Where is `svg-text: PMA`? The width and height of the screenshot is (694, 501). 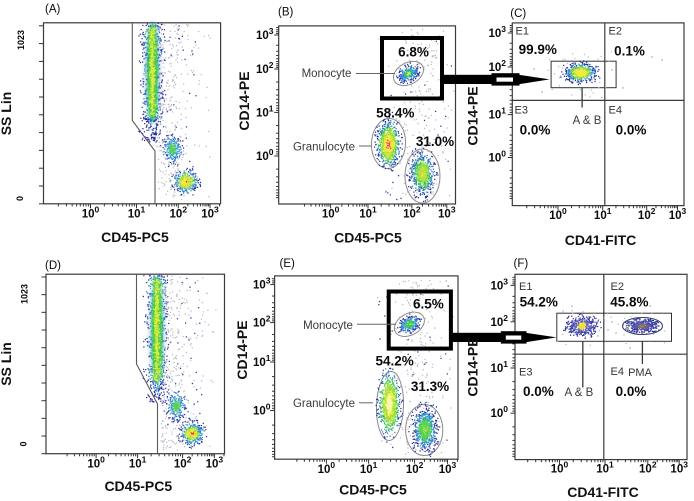 svg-text: PMA is located at coordinates (640, 373).